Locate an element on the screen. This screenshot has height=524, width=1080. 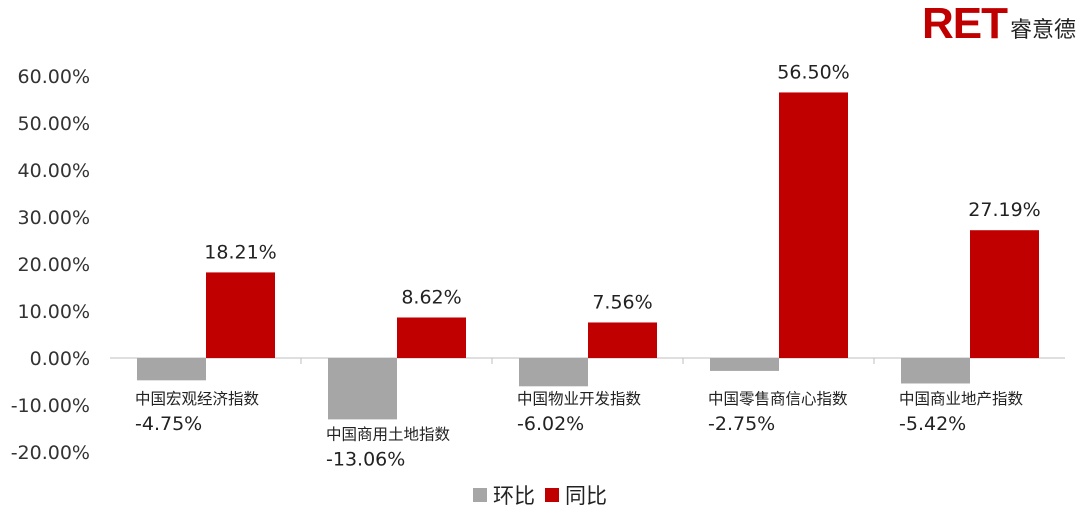
legend-item-mom: 环比 is located at coordinates (504, 495).